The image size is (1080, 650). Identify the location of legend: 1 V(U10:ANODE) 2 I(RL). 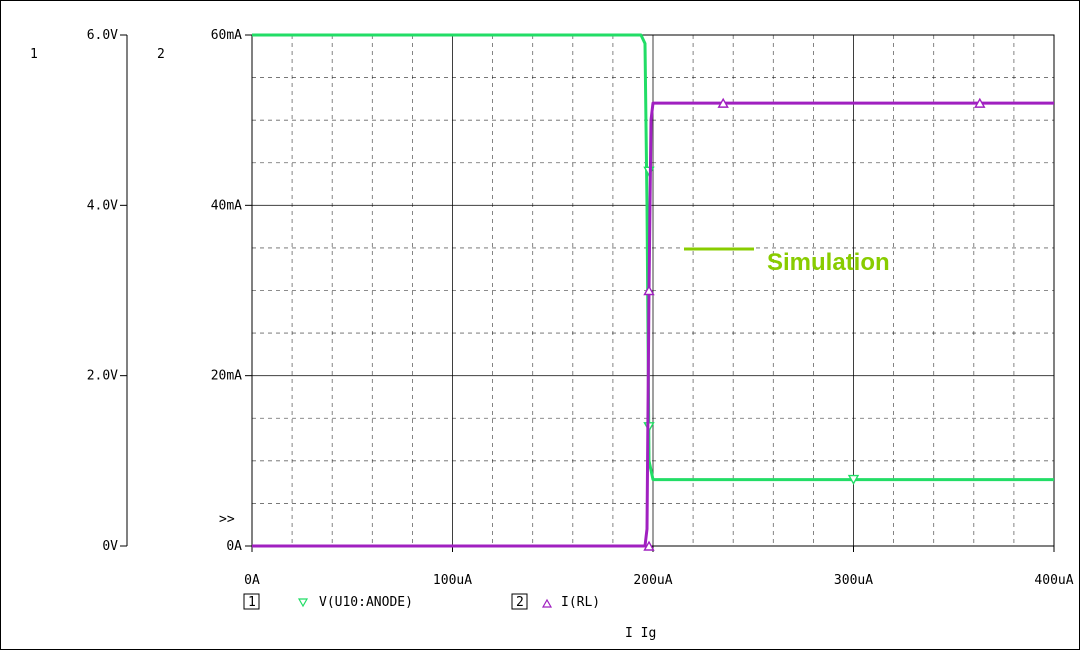
(421, 601).